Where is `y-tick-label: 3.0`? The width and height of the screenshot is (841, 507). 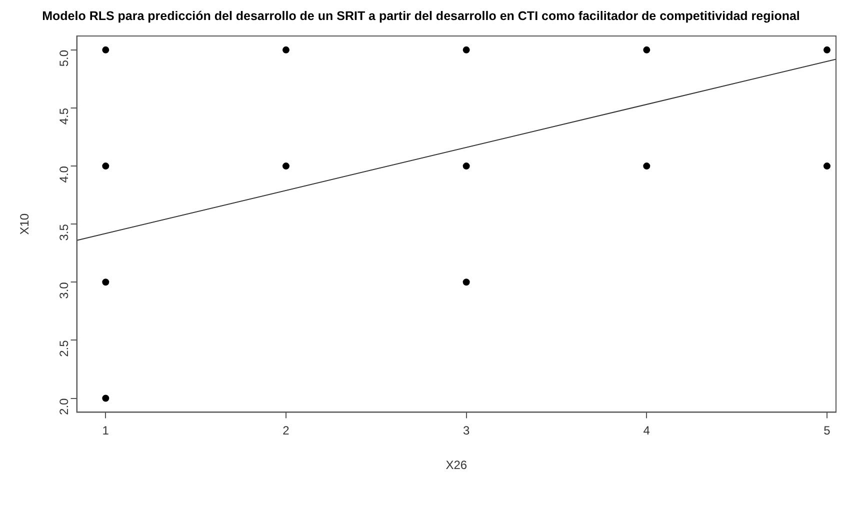
y-tick-label: 3.0 is located at coordinates (64, 290).